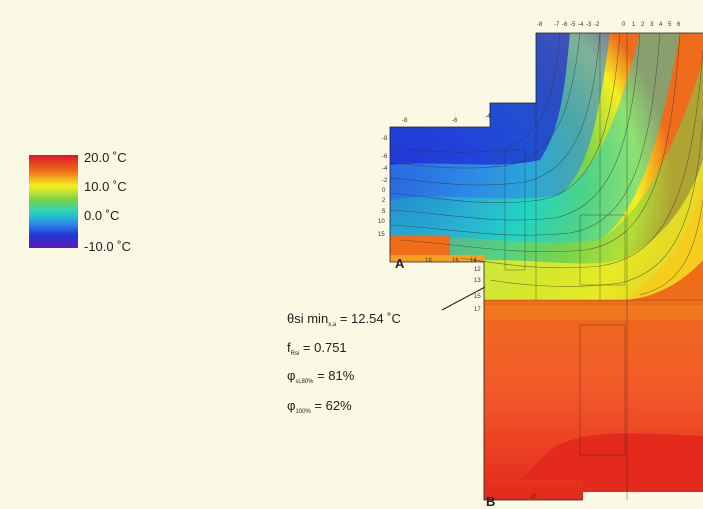  I want to click on top-tick: -8, so click(540, 25).